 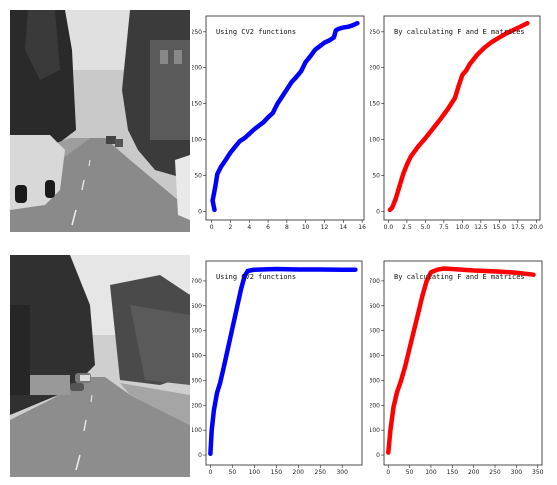 I want to click on x-tick-label: 350, so click(x=538, y=472).